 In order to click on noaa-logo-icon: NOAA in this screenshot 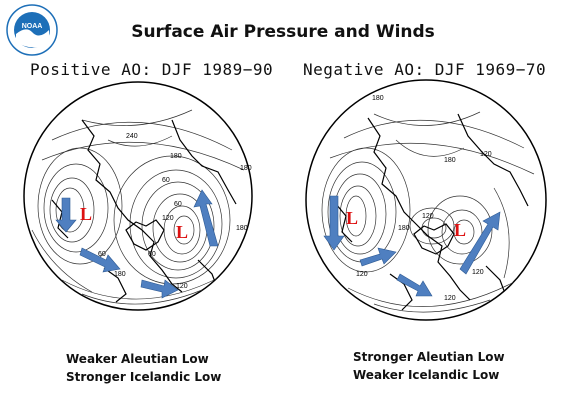, I will do `click(32, 30)`.